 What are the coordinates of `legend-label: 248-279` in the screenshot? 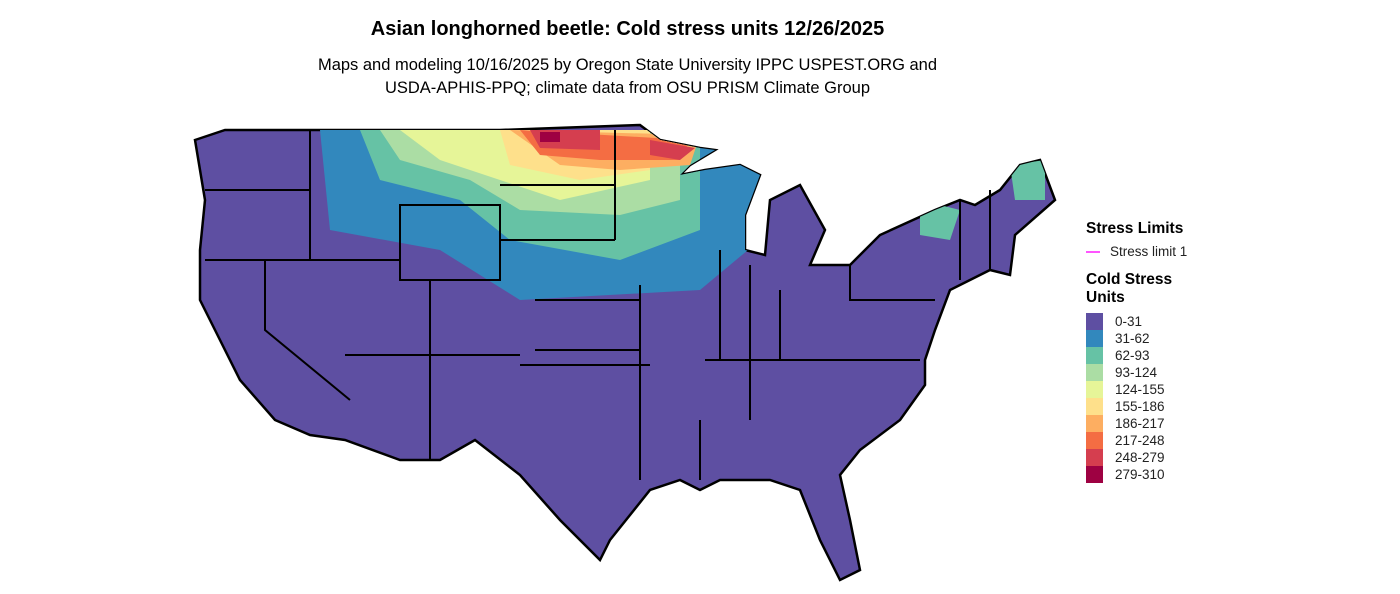 It's located at (1140, 457).